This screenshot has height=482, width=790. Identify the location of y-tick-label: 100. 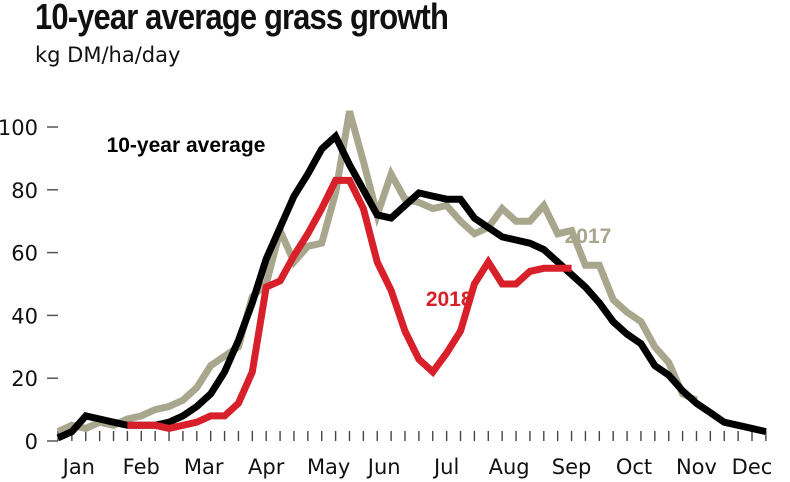
(19, 128).